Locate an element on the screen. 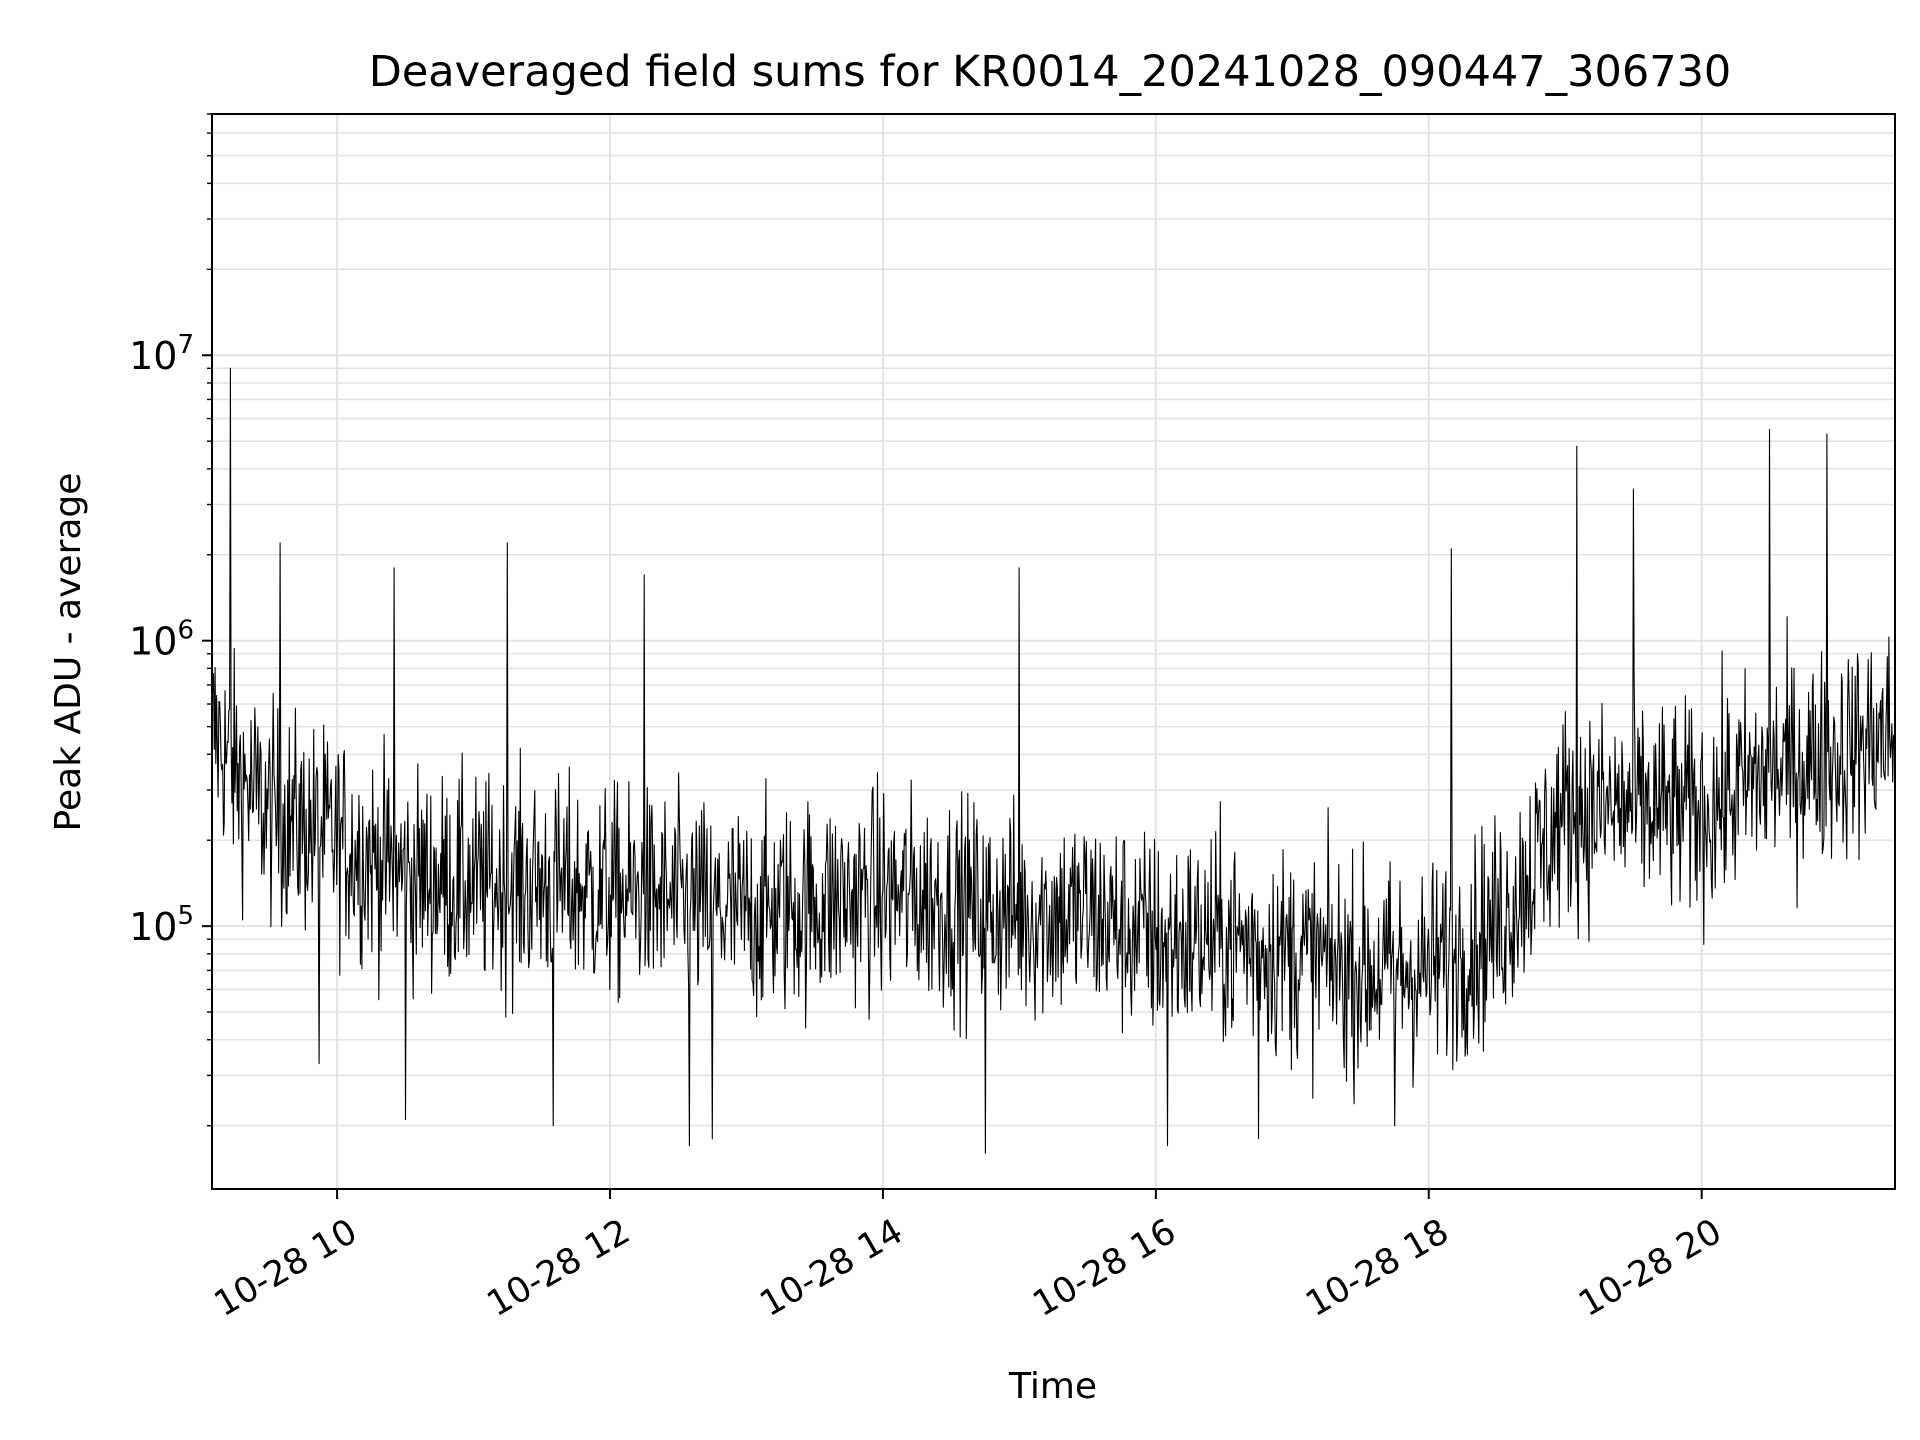  y-tick-label: 107 is located at coordinates (161, 354).